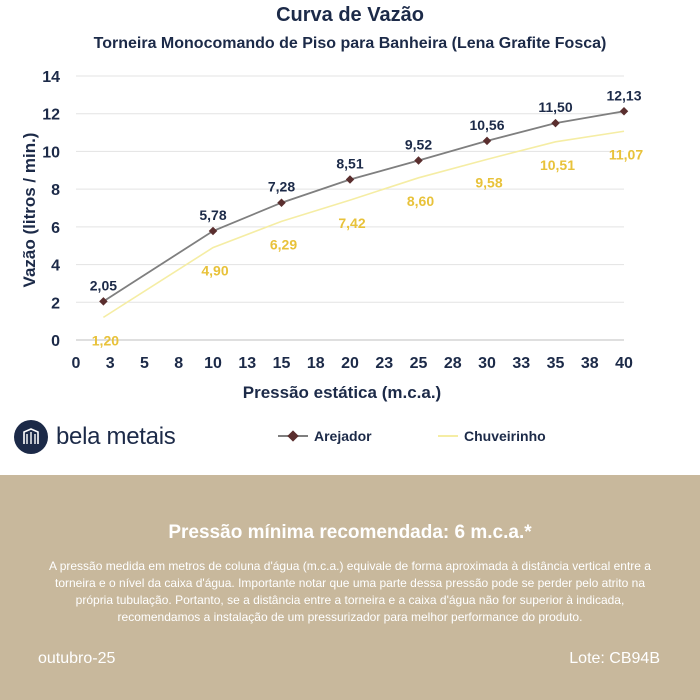  What do you see at coordinates (51, 77) in the screenshot?
I see `y-tick-label: 14` at bounding box center [51, 77].